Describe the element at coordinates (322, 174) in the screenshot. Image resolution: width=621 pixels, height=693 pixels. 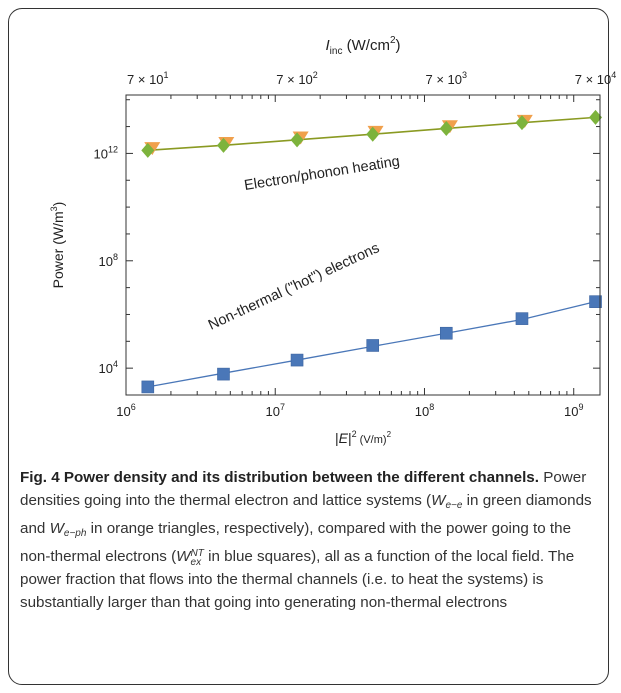
I see `annotation-electron-phonon: Electron/phonon heating` at that location.